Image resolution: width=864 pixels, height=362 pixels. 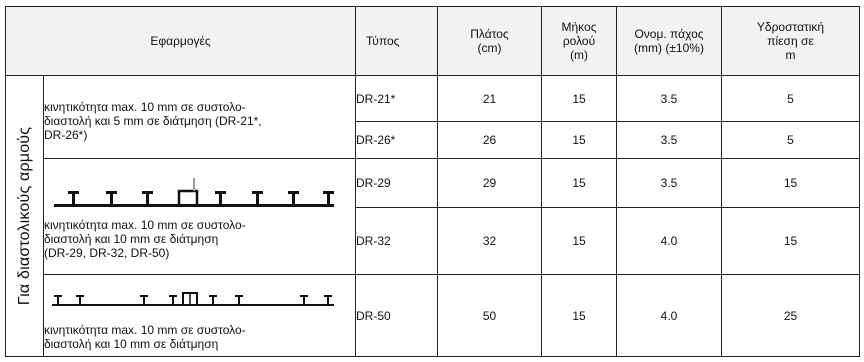 I want to click on header-pressure-line2: πίεση σε, so click(x=790, y=41).